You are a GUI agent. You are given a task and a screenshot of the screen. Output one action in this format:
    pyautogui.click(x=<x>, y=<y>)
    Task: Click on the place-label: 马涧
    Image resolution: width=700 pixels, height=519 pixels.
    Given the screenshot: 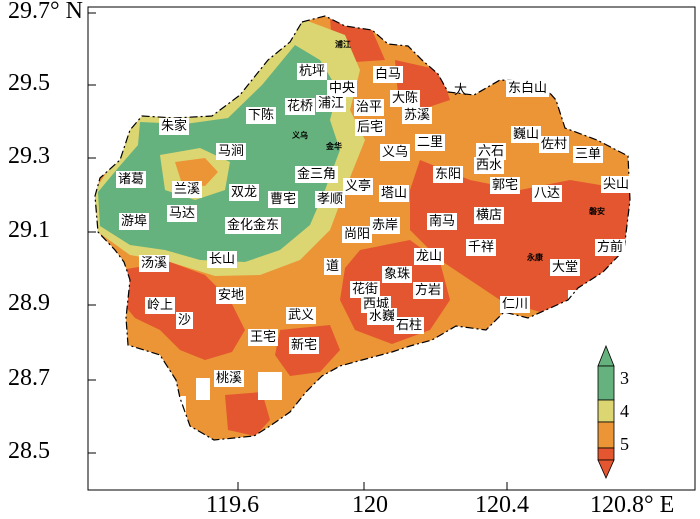 What is the action you would take?
    pyautogui.click(x=231, y=151)
    